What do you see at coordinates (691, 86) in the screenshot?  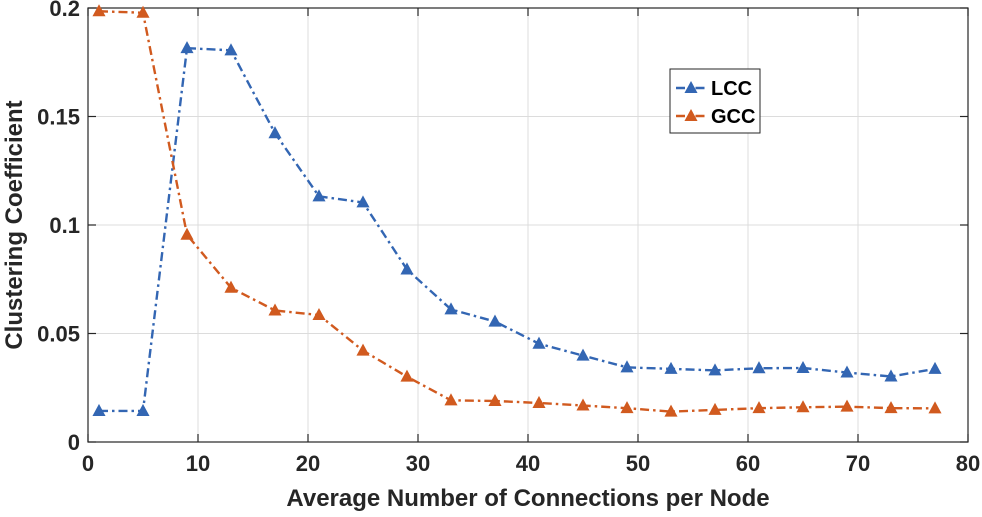 I see `legend-marker-lcc` at bounding box center [691, 86].